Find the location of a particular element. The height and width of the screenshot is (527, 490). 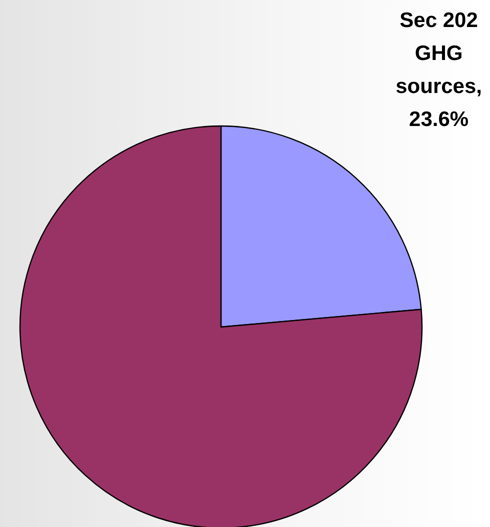

data-label: Sec 202 GHG sources, 23.6% is located at coordinates (439, 69).